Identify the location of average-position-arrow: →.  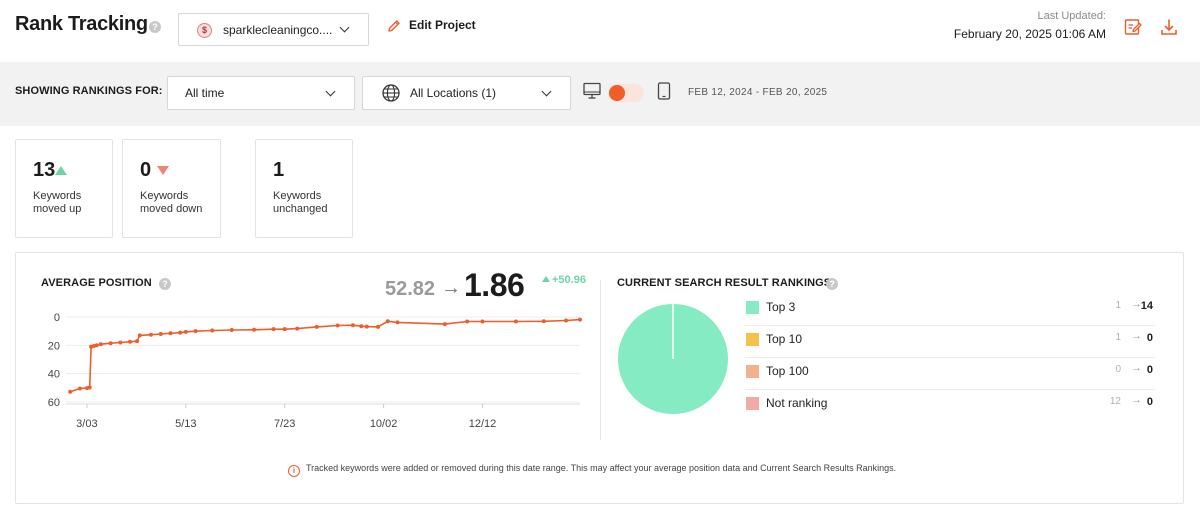
(451, 288).